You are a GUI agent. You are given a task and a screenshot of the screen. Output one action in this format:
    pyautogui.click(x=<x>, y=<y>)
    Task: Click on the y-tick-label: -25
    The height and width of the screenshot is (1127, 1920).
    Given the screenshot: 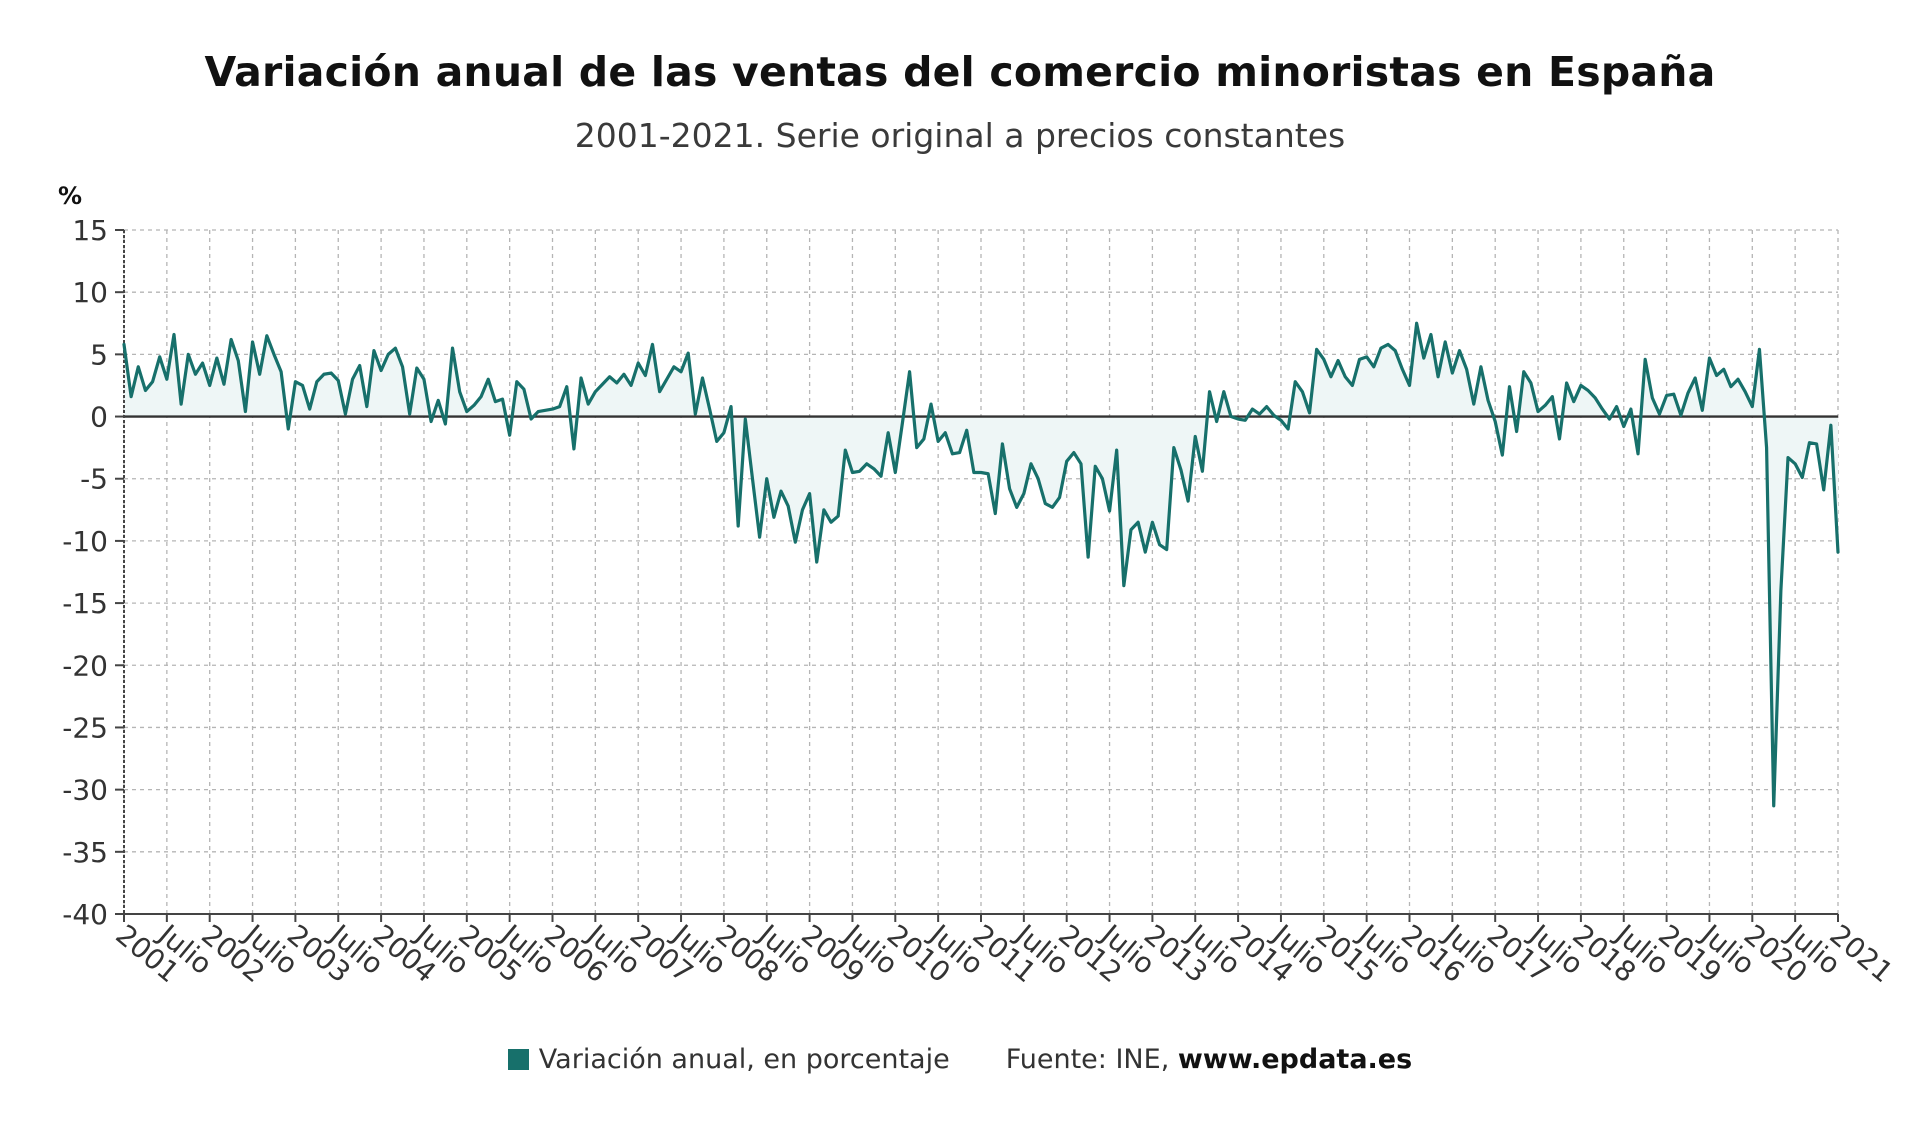 What is the action you would take?
    pyautogui.click(x=85, y=727)
    